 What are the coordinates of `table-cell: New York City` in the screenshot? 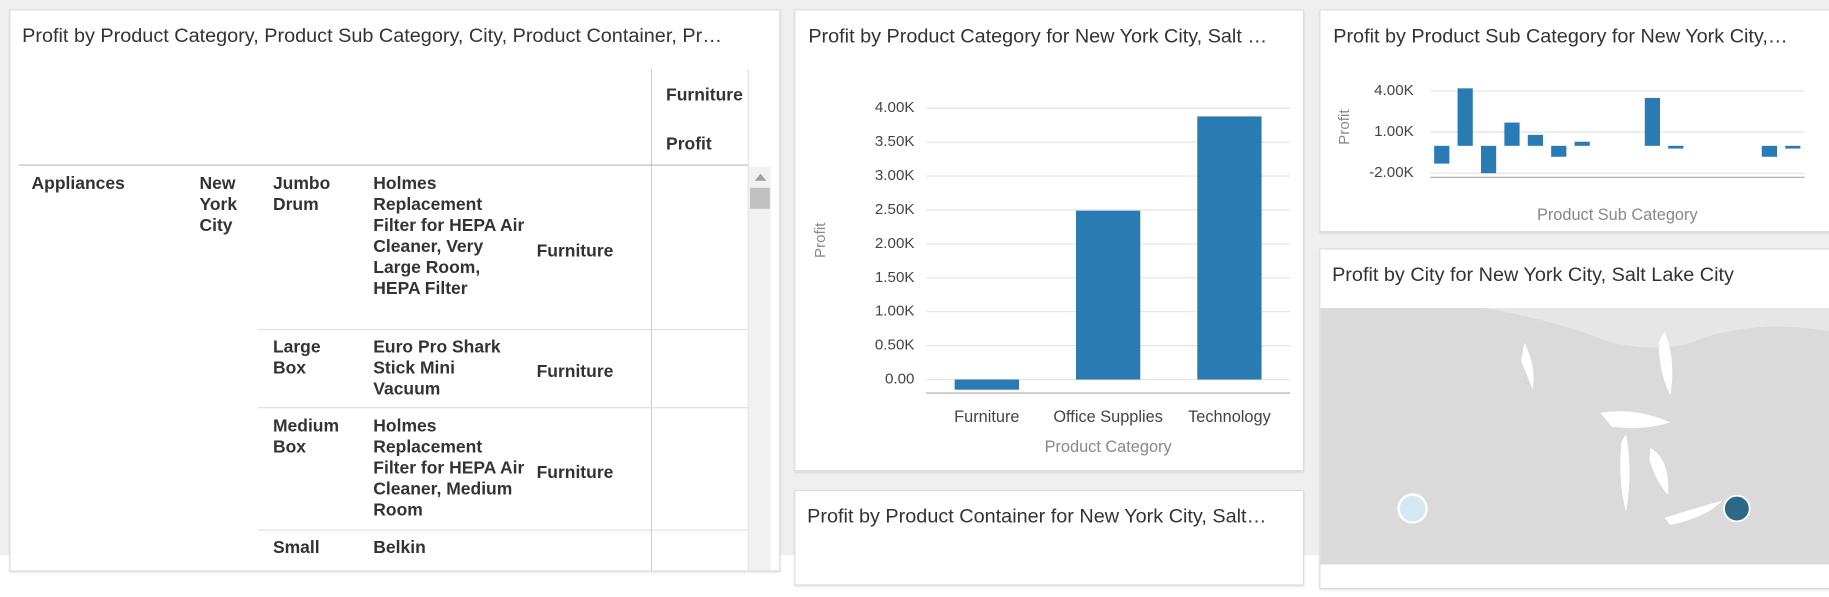 It's located at (218, 204).